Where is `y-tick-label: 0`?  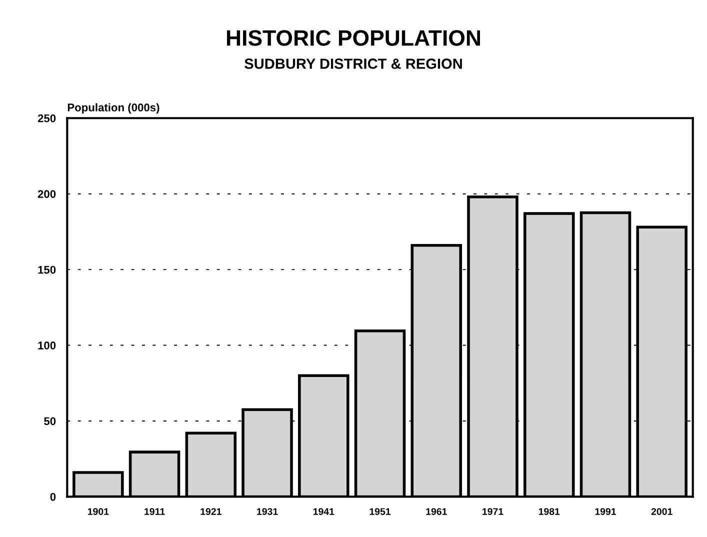 y-tick-label: 0 is located at coordinates (53, 496).